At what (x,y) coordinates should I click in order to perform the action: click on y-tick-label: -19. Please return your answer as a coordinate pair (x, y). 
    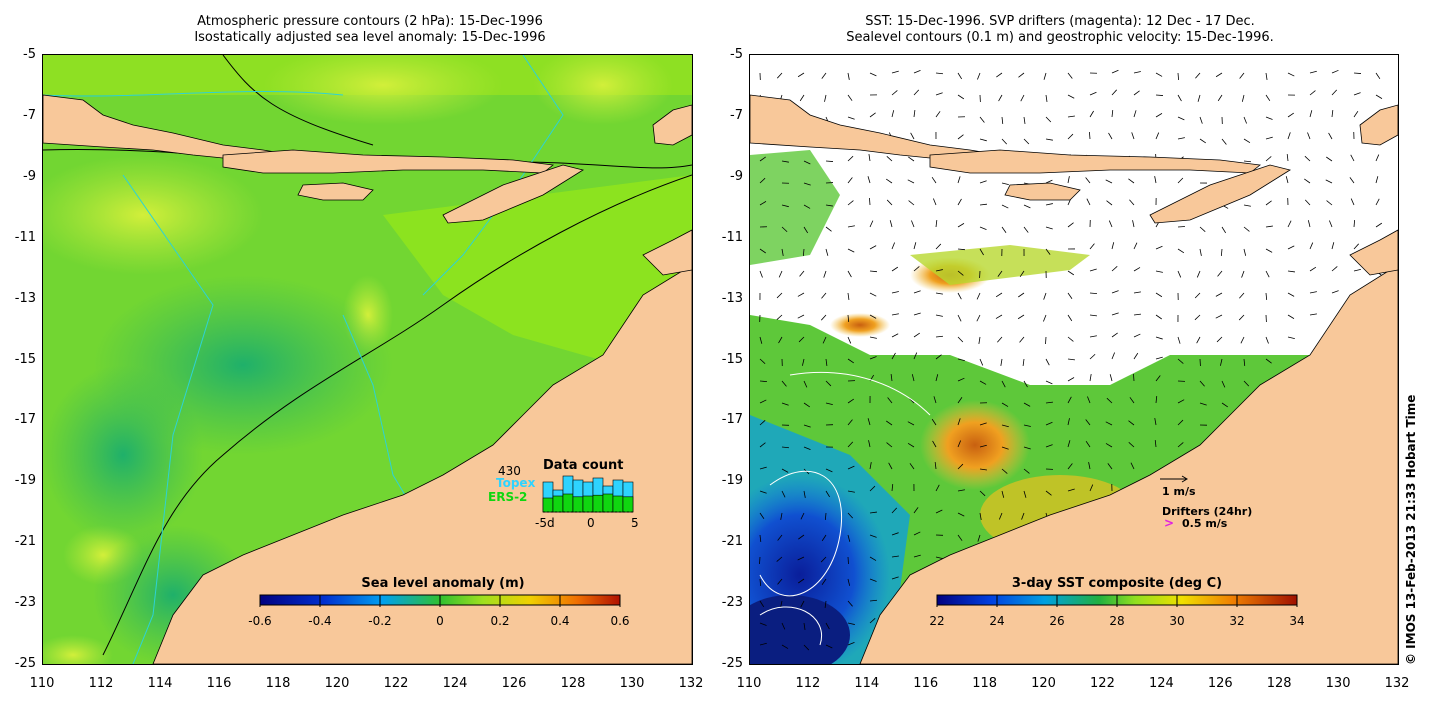
    Looking at the image, I should click on (732, 481).